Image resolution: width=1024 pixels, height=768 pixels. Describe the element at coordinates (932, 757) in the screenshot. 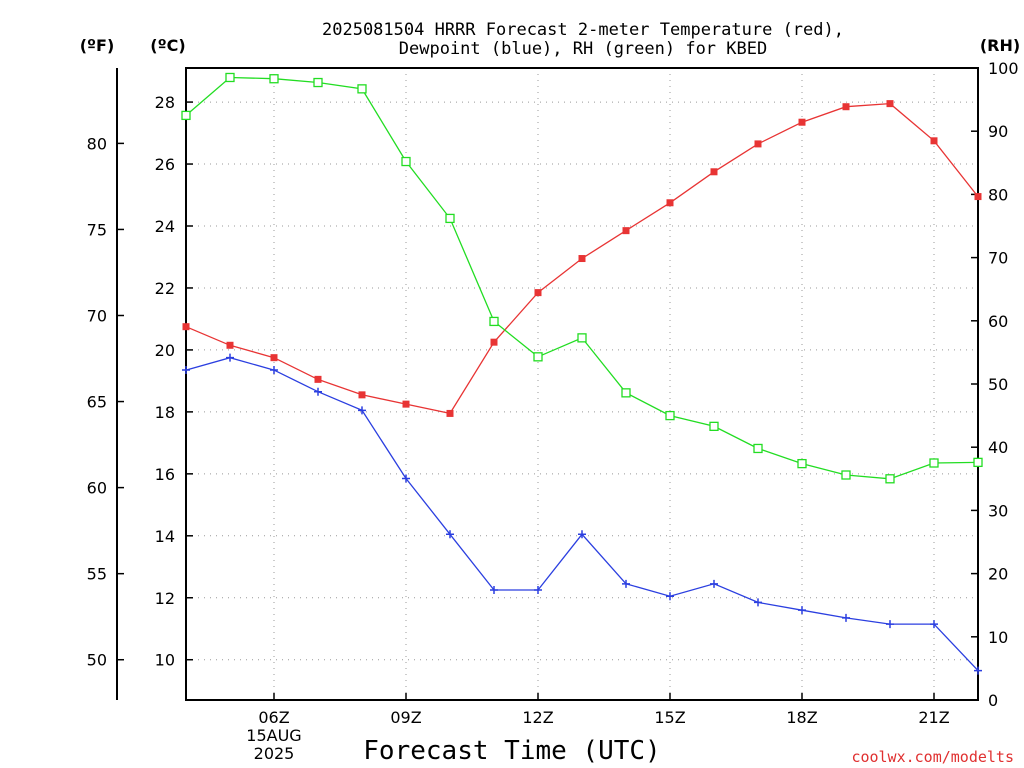

I see `credit-text: coolwx.com/modelts` at that location.